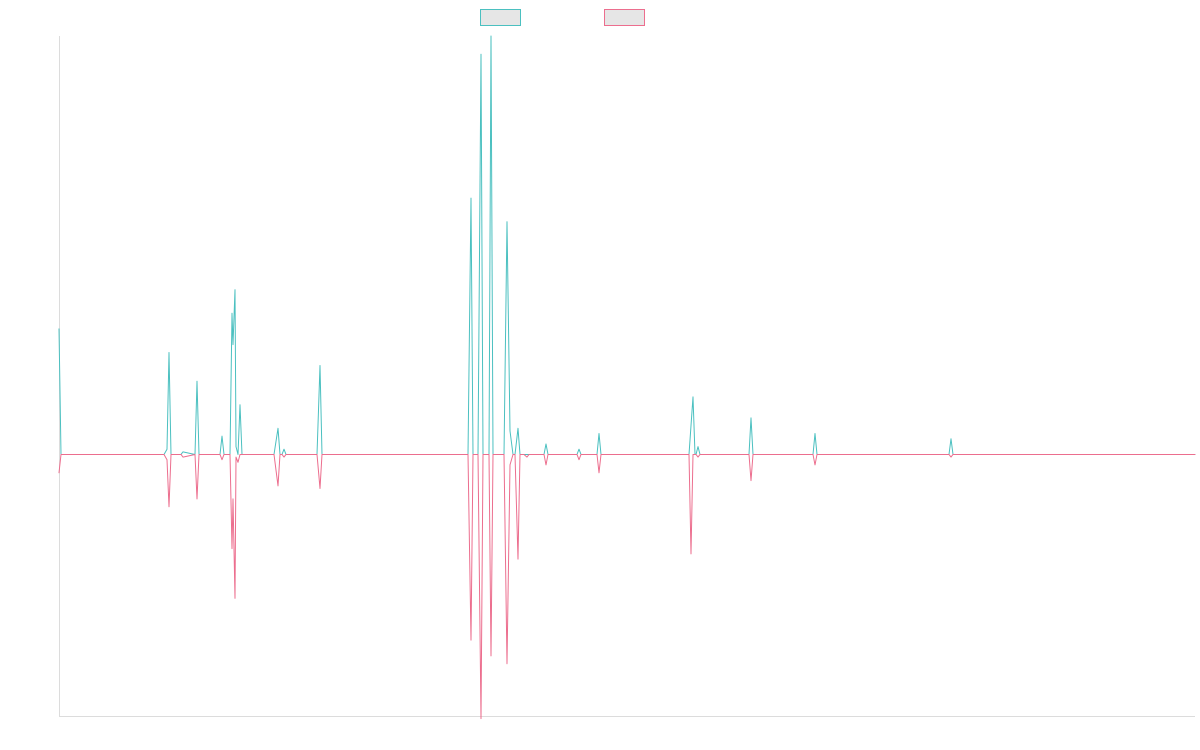 This screenshot has width=1200, height=750. I want to click on legend, so click(563, 18).